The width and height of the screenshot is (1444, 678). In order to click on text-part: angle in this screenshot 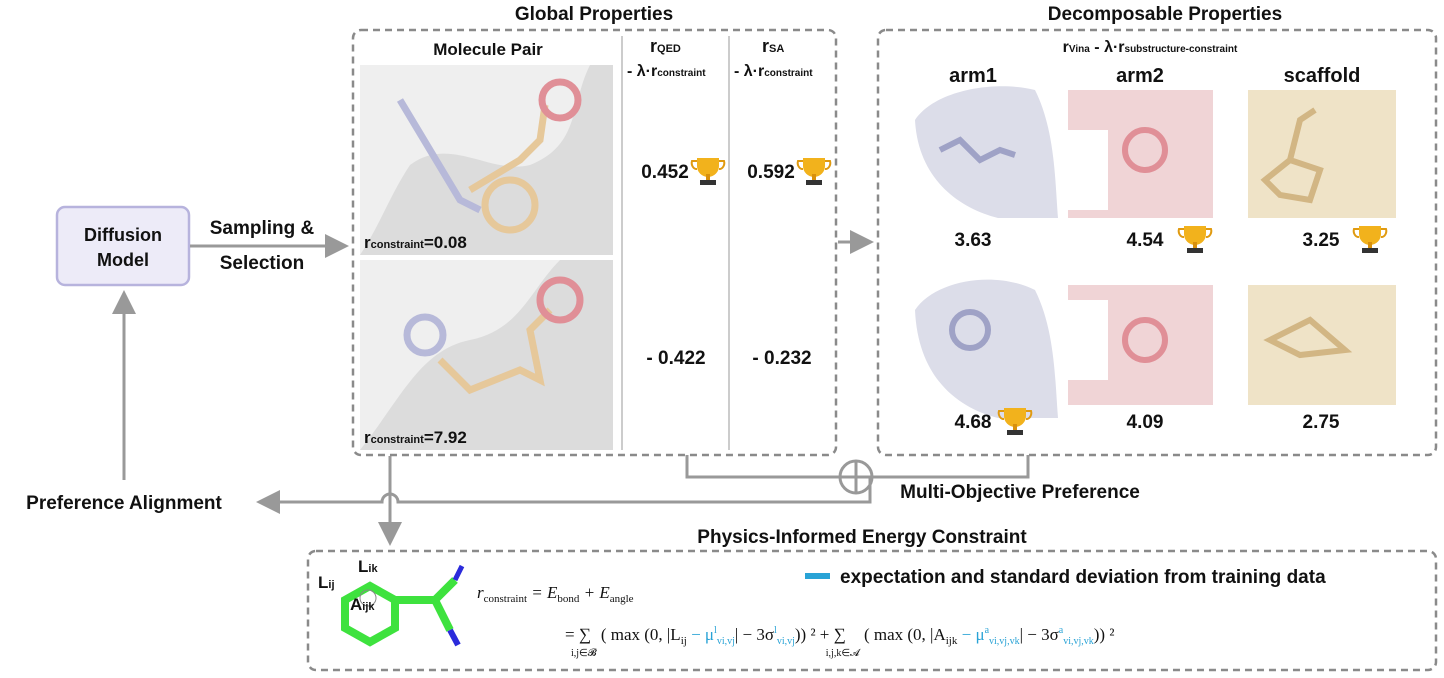, I will do `click(622, 599)`.